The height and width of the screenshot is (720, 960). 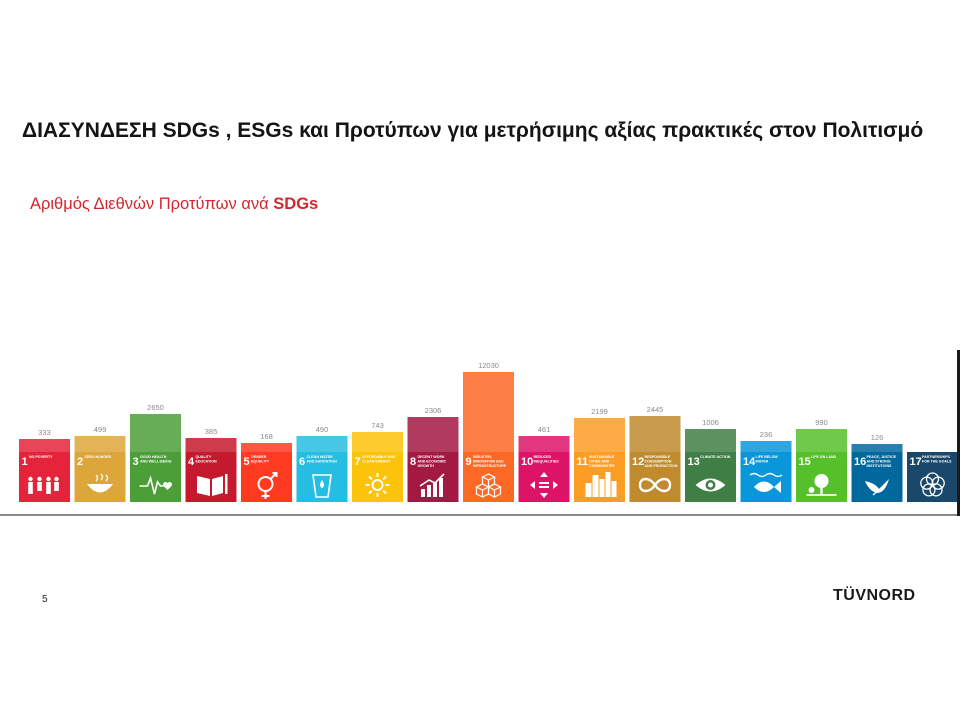 What do you see at coordinates (602, 457) in the screenshot?
I see `tile-name-sdg-11: SUSTAINABLE` at bounding box center [602, 457].